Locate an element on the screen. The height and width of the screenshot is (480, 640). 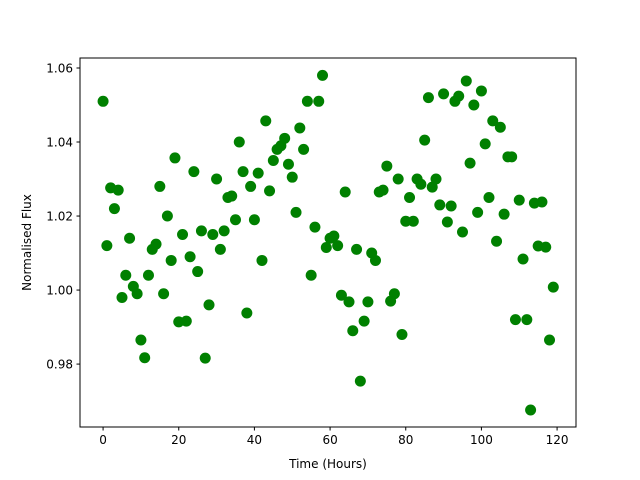
y-axis-label: Normalised Flux is located at coordinates (27, 242).